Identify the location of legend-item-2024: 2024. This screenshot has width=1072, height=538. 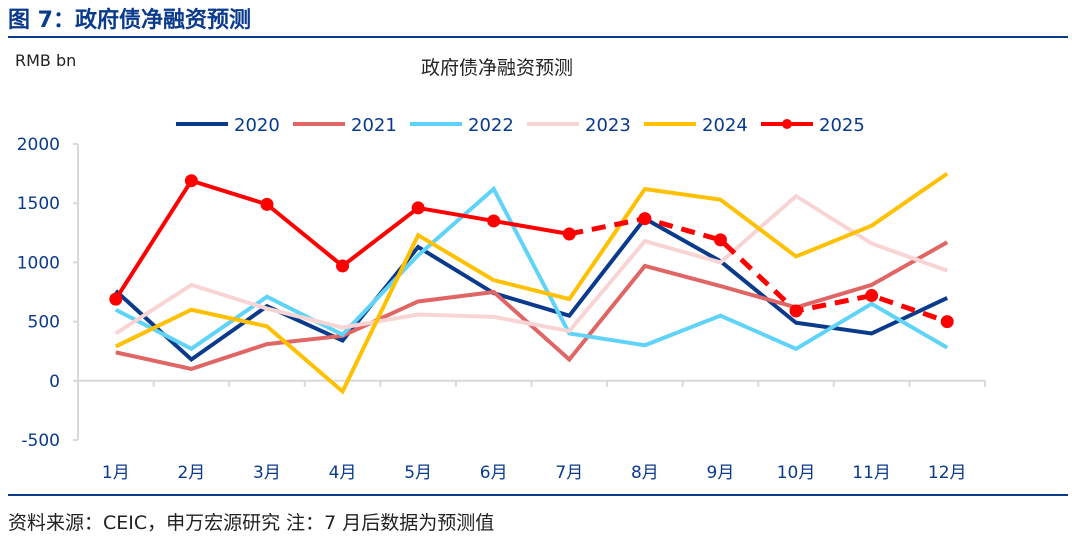
(696, 125).